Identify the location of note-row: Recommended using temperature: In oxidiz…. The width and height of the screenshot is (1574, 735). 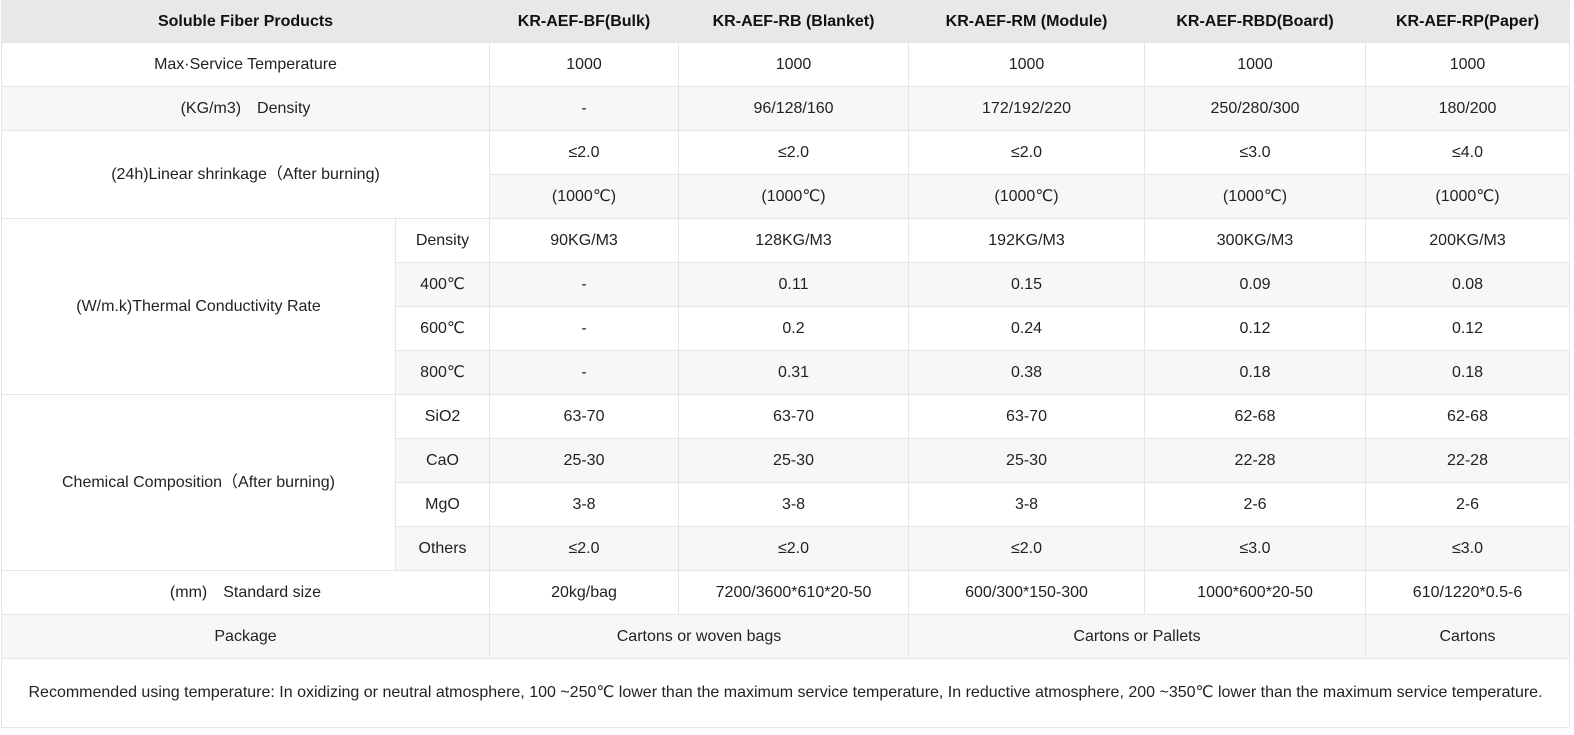
(785, 693).